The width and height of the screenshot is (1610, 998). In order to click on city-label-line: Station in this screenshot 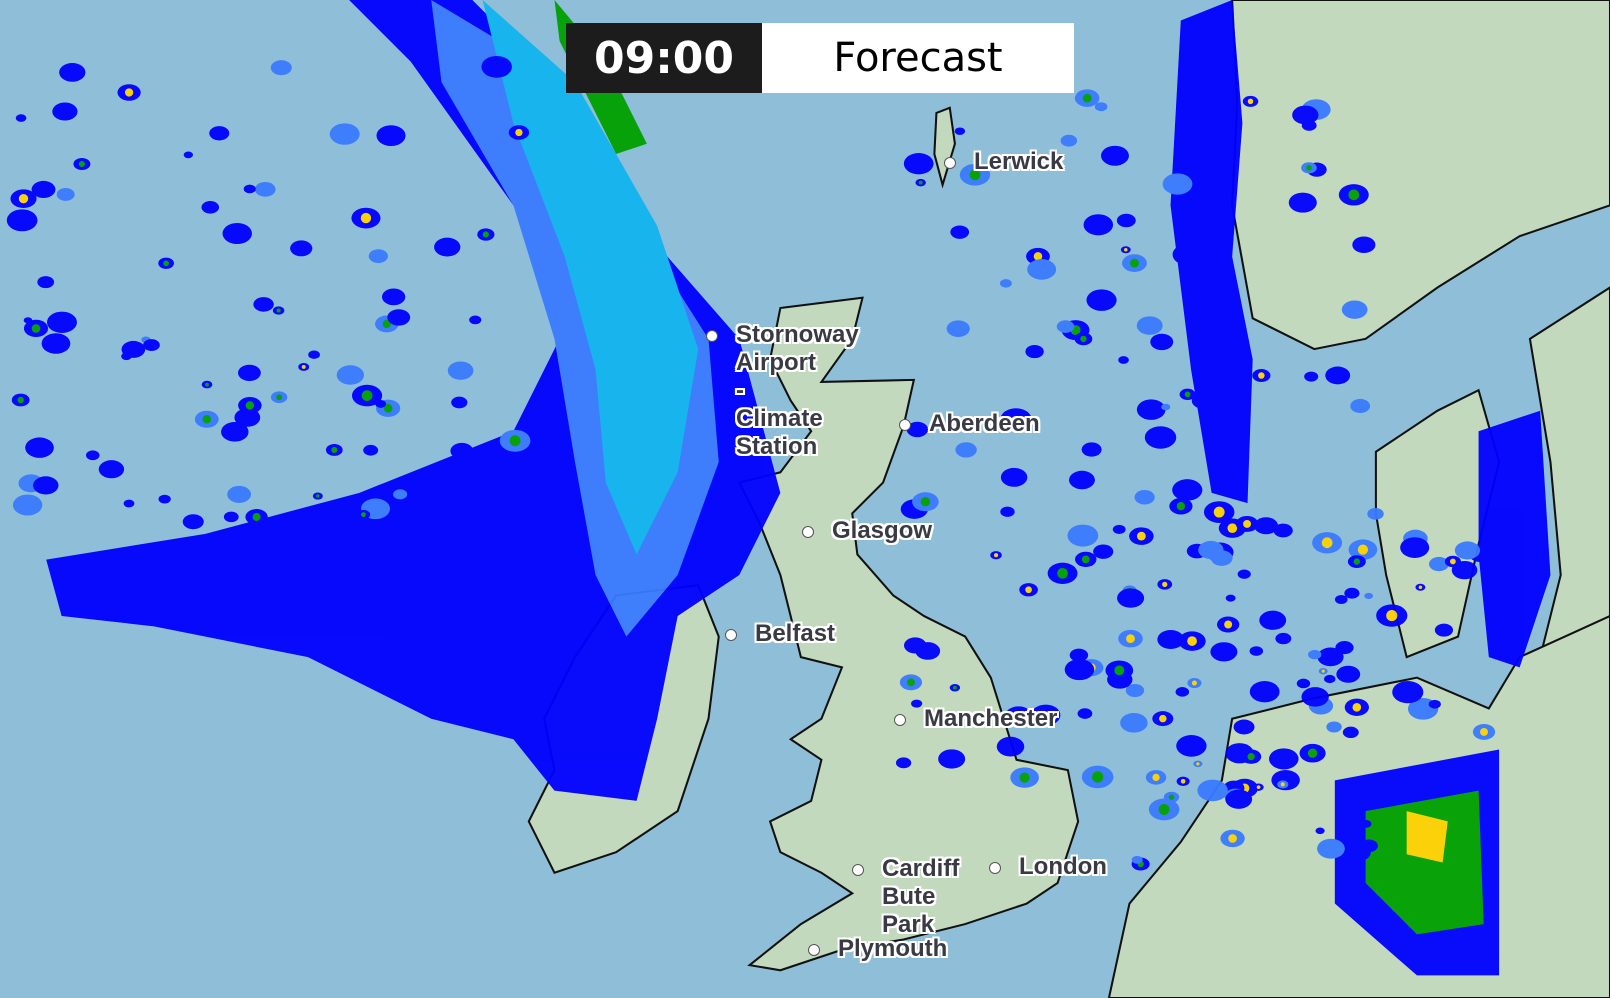, I will do `click(777, 446)`.